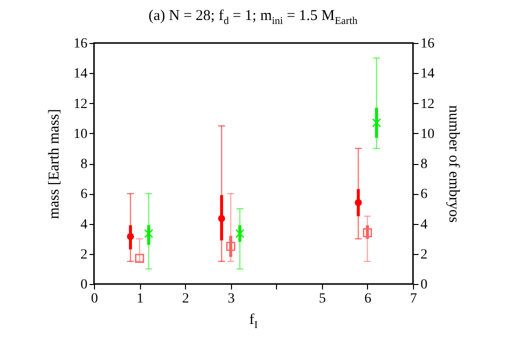  Describe the element at coordinates (84, 285) in the screenshot. I see `y-tick-label: 0` at that location.